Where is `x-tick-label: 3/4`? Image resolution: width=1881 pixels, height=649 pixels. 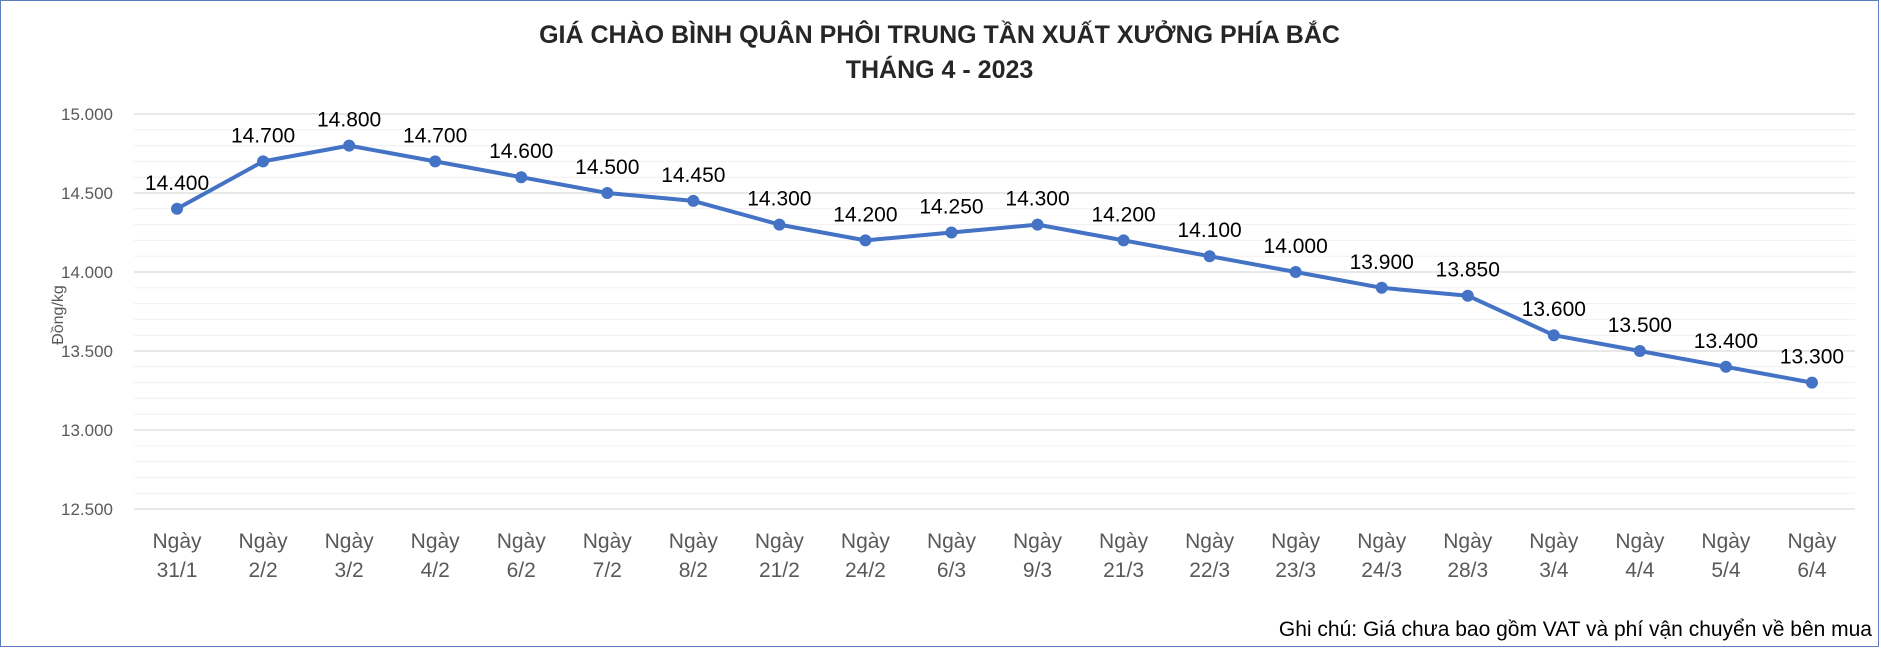 x-tick-label: 3/4 is located at coordinates (1554, 570).